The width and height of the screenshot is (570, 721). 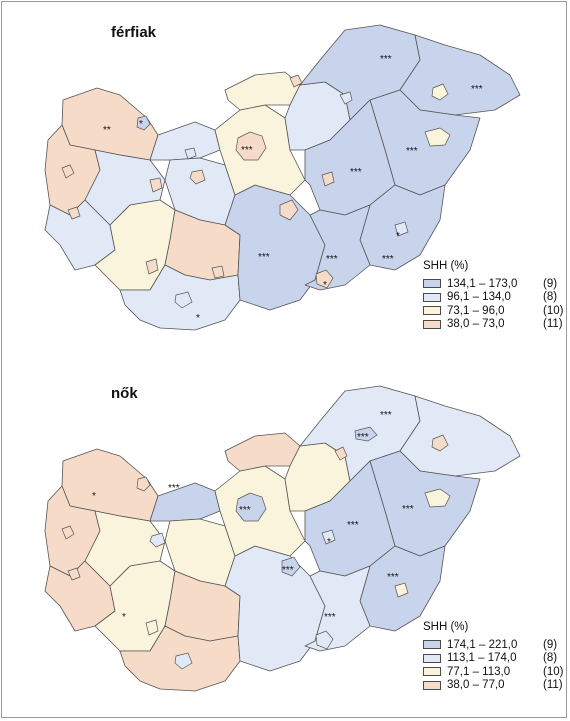 What do you see at coordinates (479, 671) in the screenshot?
I see `legend-range: 77,1 – 113,0` at bounding box center [479, 671].